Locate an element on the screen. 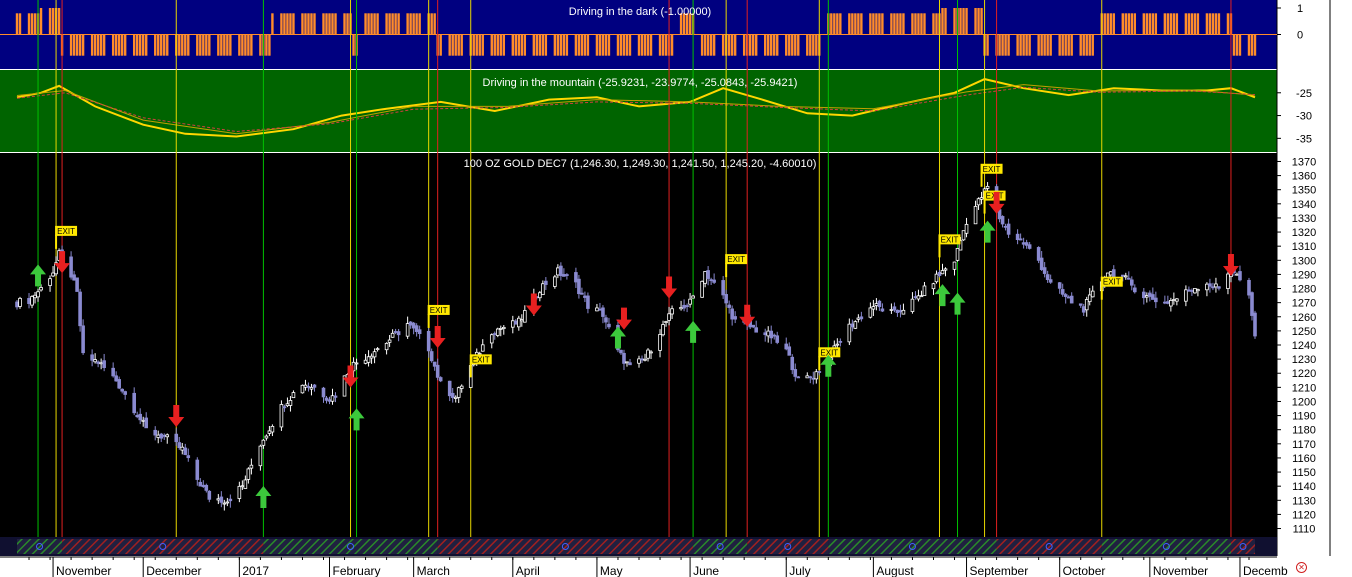  right-axis-background is located at coordinates (1303, 278).